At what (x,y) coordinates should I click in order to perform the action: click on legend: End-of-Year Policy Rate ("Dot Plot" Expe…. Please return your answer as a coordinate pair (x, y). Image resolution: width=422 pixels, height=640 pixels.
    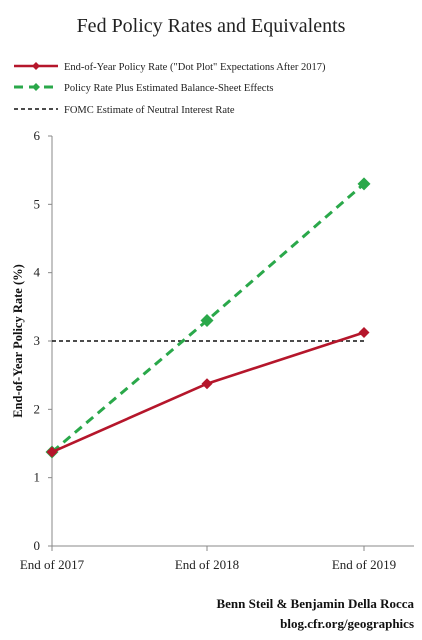
    Looking at the image, I should click on (170, 89).